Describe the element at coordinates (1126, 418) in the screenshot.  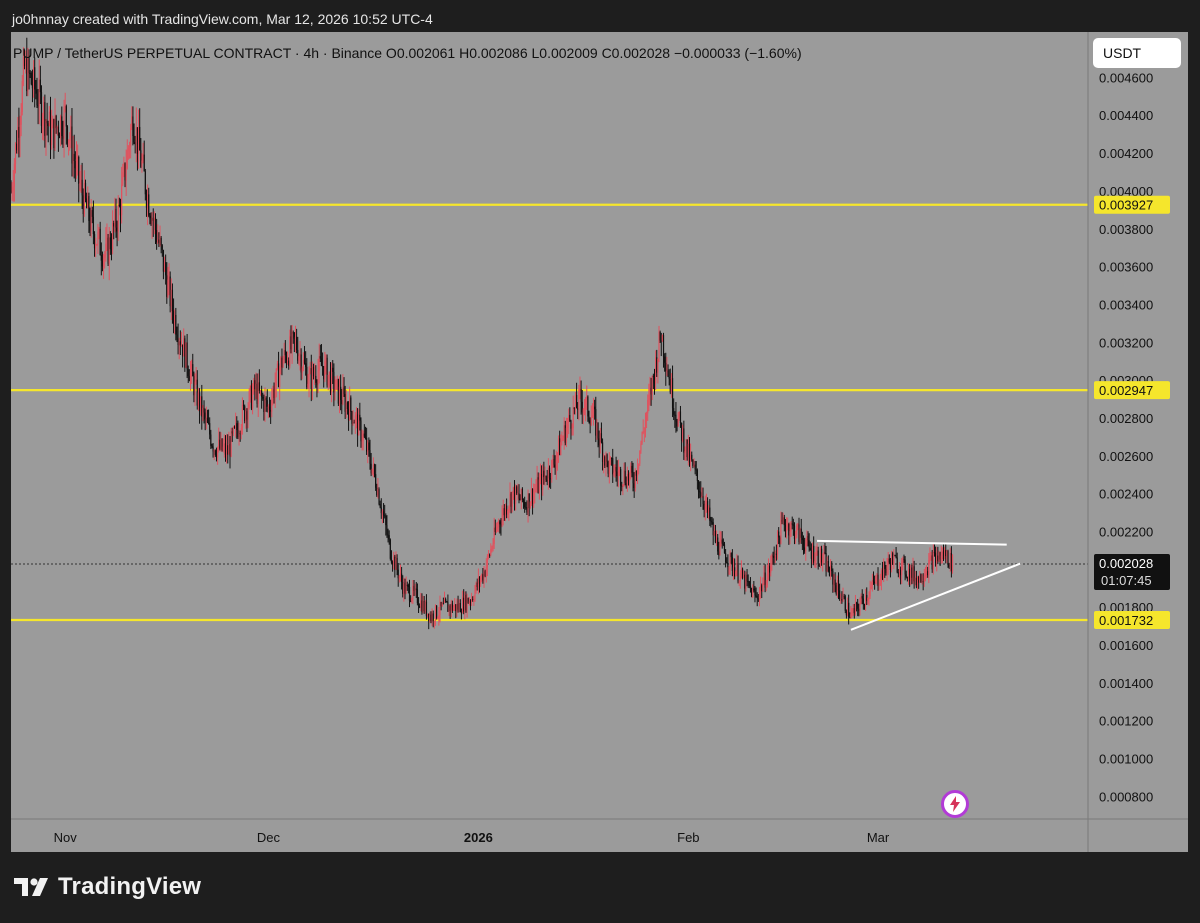
I see `price-tick-label: 0.002800` at that location.